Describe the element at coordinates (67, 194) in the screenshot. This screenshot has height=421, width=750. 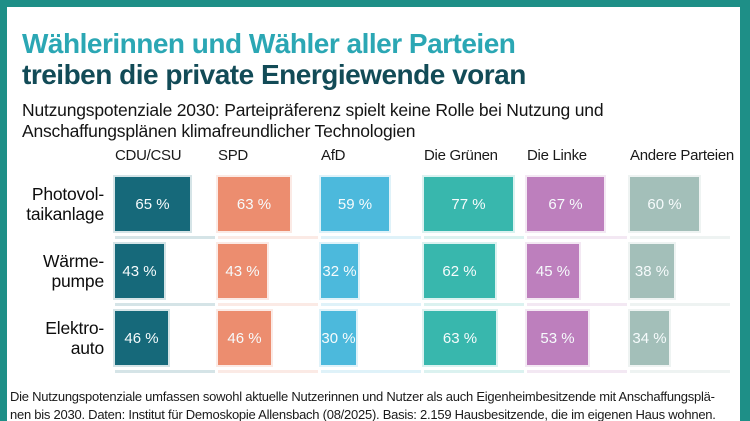
I see `row-label-line: Photovol-` at that location.